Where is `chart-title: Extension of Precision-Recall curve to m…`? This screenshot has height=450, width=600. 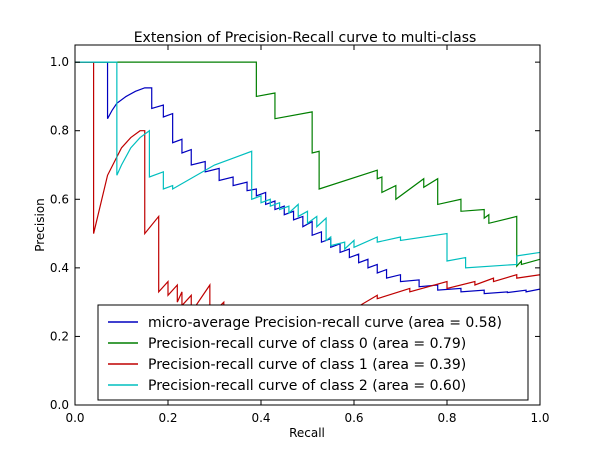 chart-title: Extension of Precision-Recall curve to m… is located at coordinates (305, 38).